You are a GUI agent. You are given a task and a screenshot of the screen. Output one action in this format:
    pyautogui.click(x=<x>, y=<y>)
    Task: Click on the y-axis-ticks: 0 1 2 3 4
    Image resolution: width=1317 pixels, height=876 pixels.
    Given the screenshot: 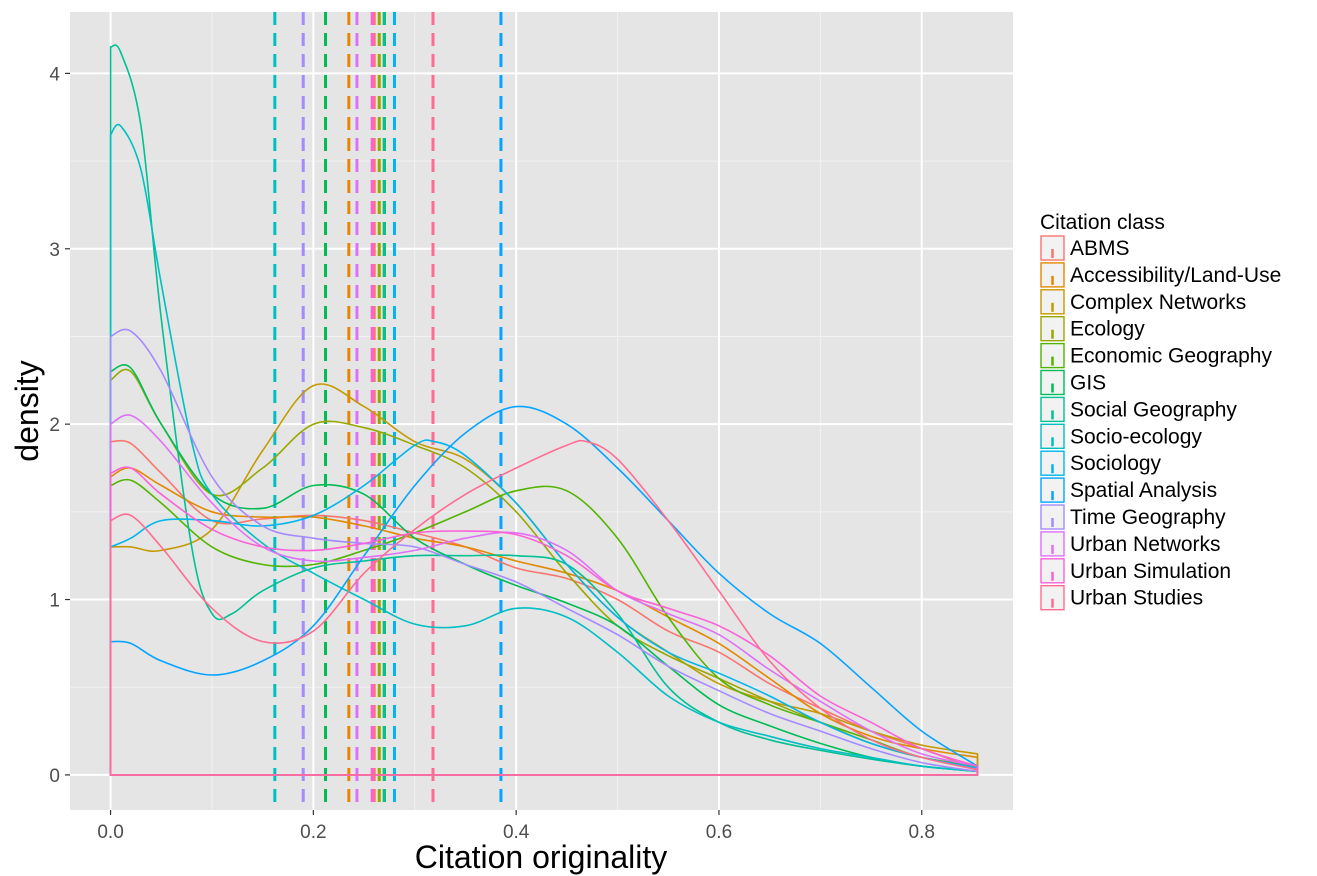 What is the action you would take?
    pyautogui.click(x=59, y=425)
    